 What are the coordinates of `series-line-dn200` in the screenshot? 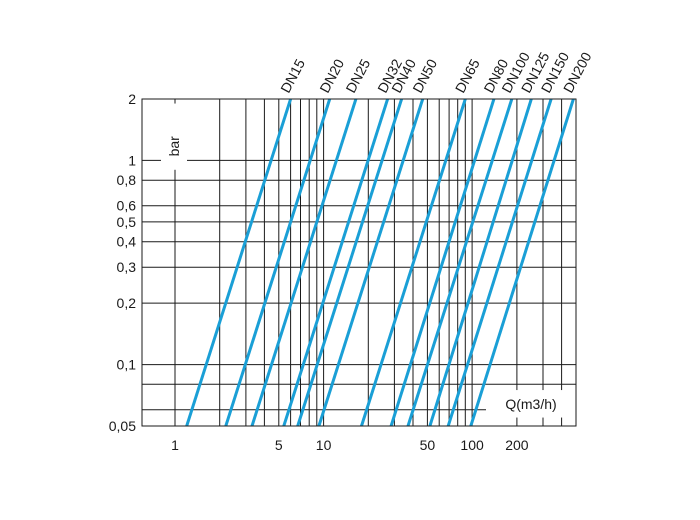 It's located at (522, 262).